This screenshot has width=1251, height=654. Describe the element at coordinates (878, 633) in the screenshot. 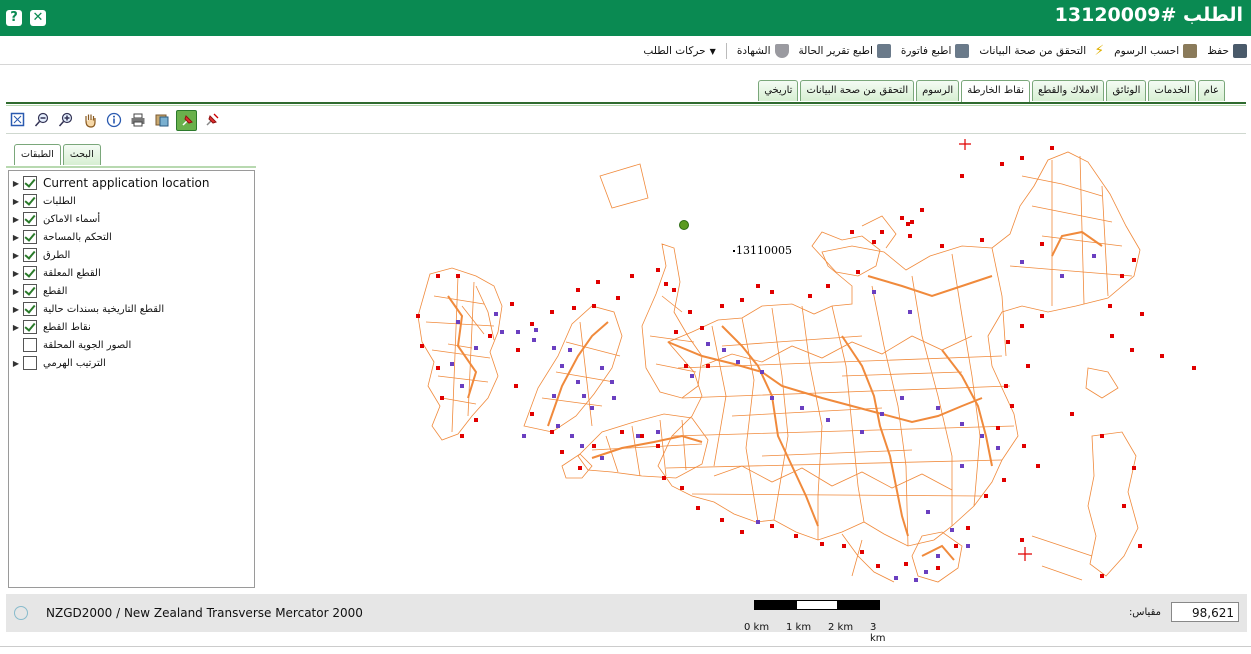

I see `scale-tick: 3 km` at that location.